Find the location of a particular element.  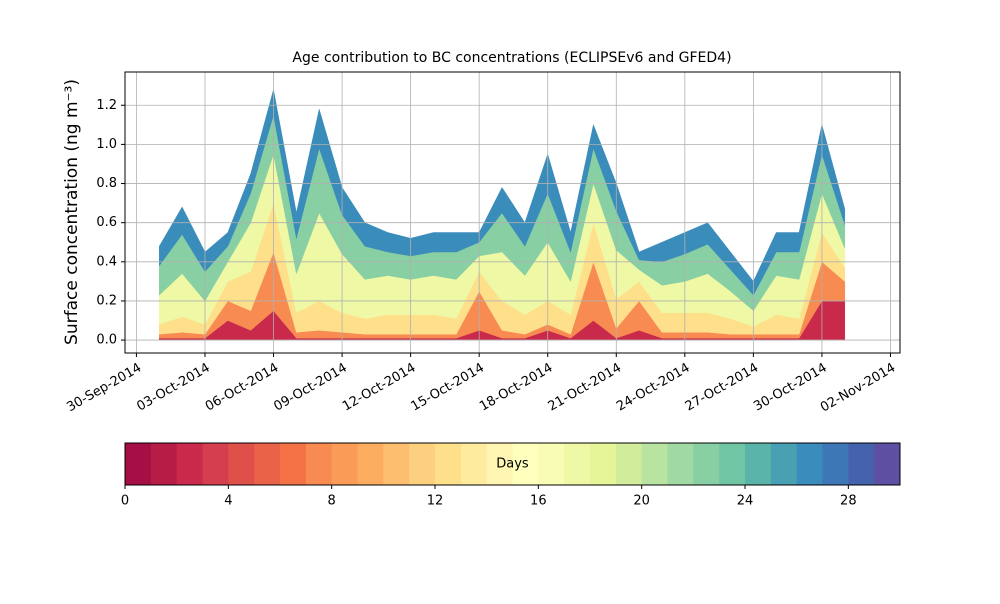

y-tick-label: 1.2 is located at coordinates (106, 105).